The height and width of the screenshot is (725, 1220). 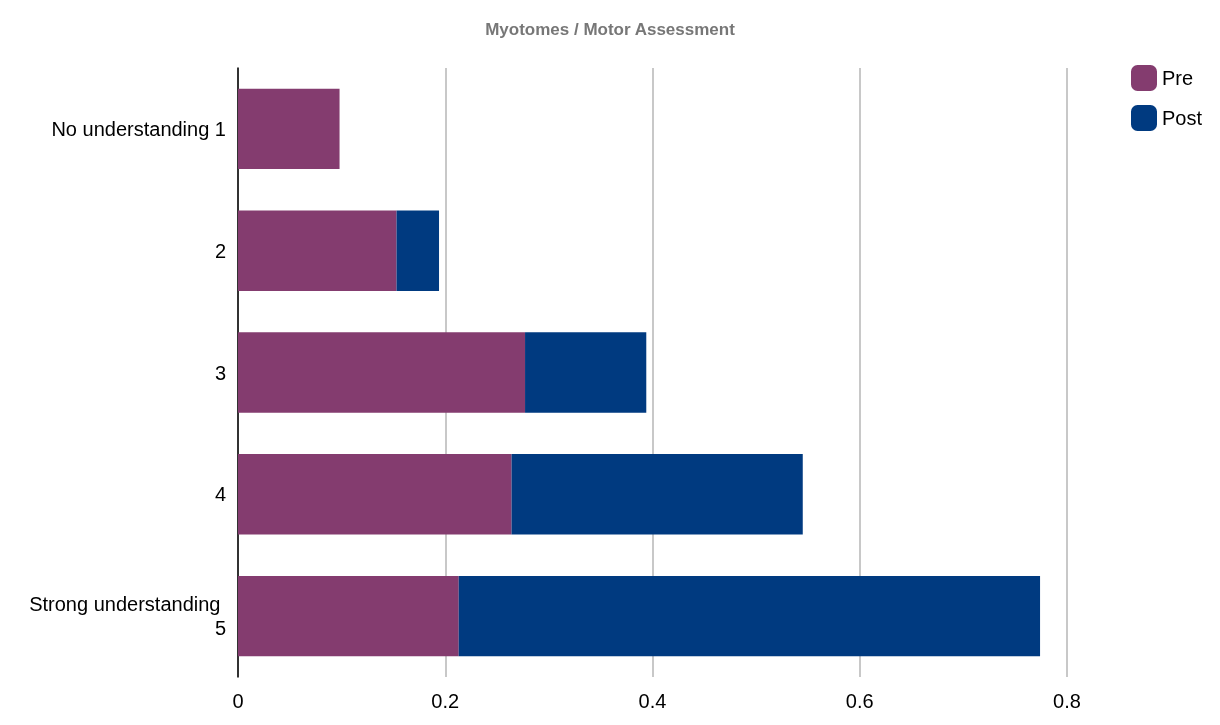 What do you see at coordinates (220, 372) in the screenshot?
I see `y-tick-label: 3` at bounding box center [220, 372].